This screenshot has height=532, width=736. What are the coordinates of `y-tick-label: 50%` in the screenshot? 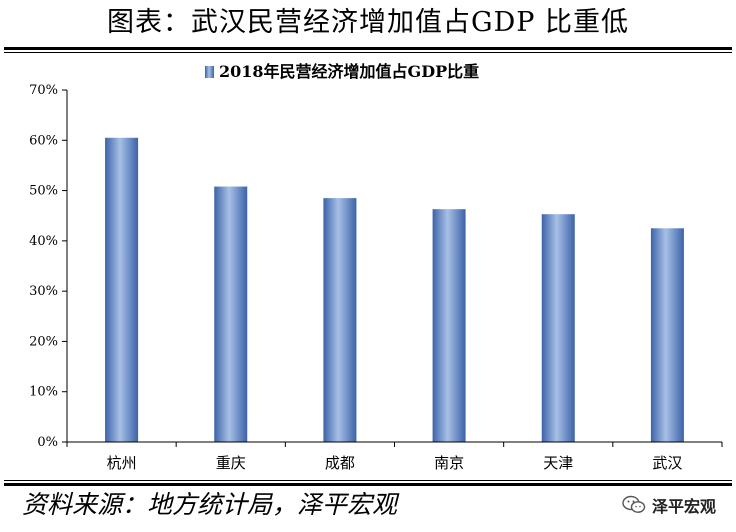 It's located at (43, 191).